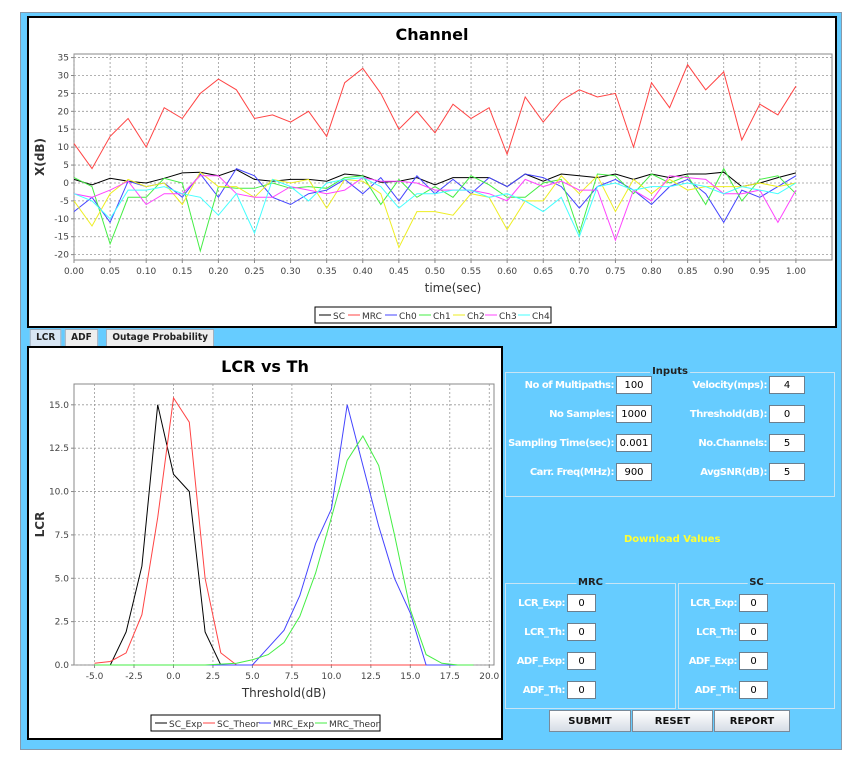 This screenshot has height=759, width=855. What do you see at coordinates (254, 272) in the screenshot?
I see `x-tick-label: 0.25` at bounding box center [254, 272].